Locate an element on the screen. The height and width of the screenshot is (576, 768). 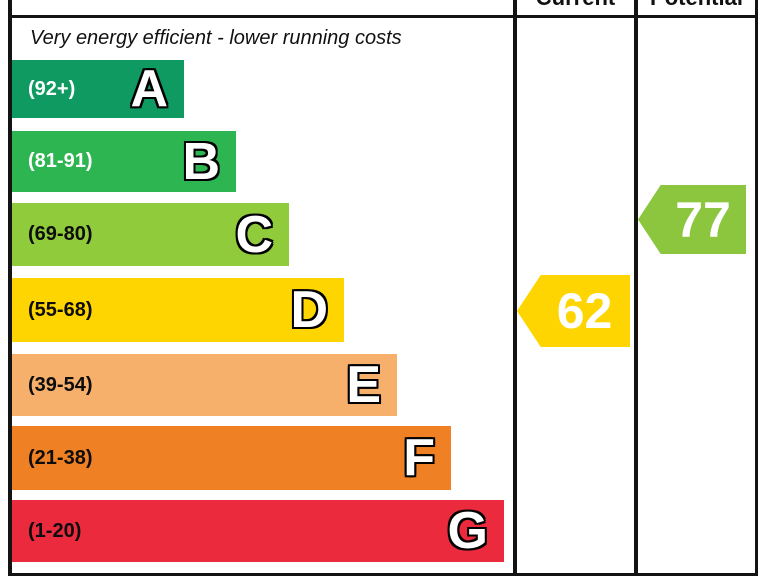
band-letter: B is located at coordinates (201, 161).